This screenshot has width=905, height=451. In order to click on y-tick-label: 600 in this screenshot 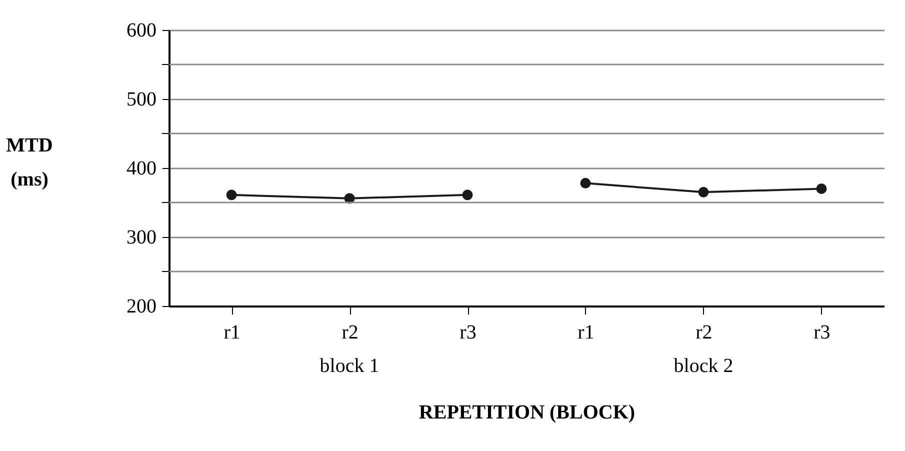, I will do `click(141, 31)`.